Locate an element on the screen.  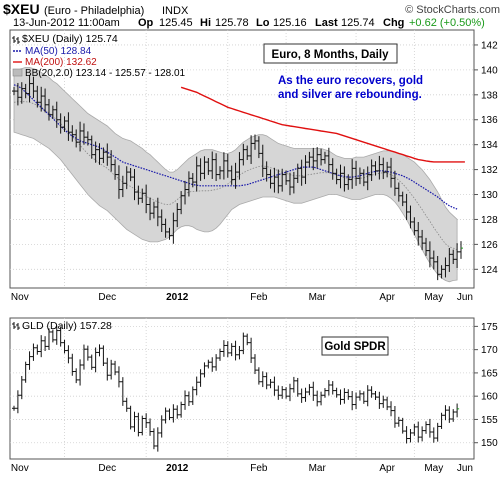
y-tick-label: 138 is located at coordinates (489, 95).